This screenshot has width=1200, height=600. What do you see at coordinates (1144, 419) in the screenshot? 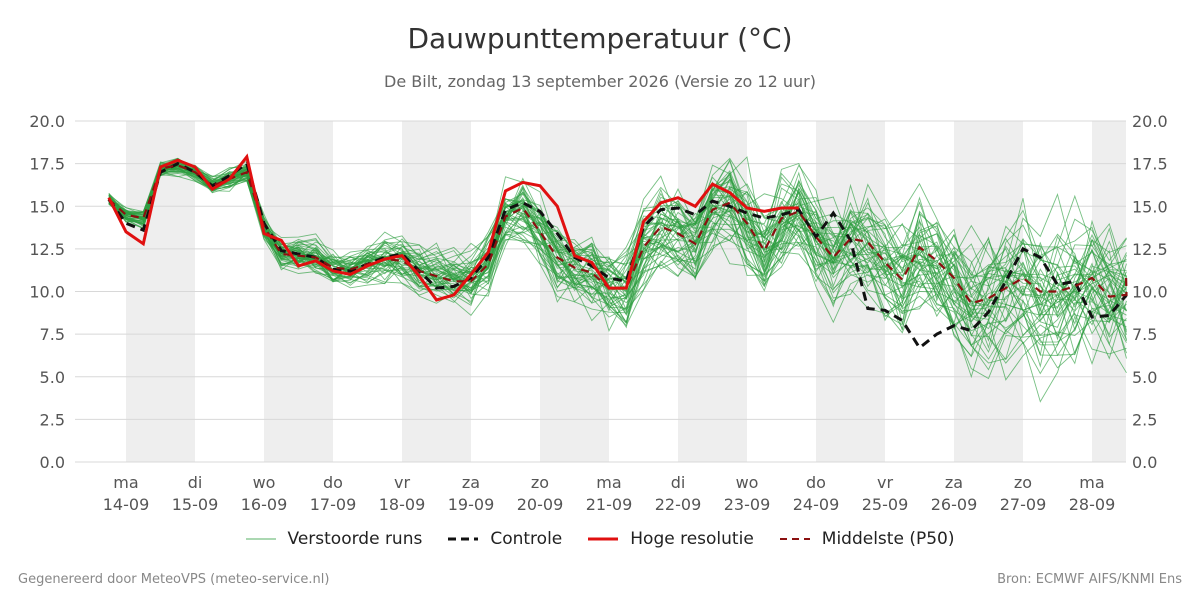
I see `y-tick-right: 2.5` at bounding box center [1144, 419].